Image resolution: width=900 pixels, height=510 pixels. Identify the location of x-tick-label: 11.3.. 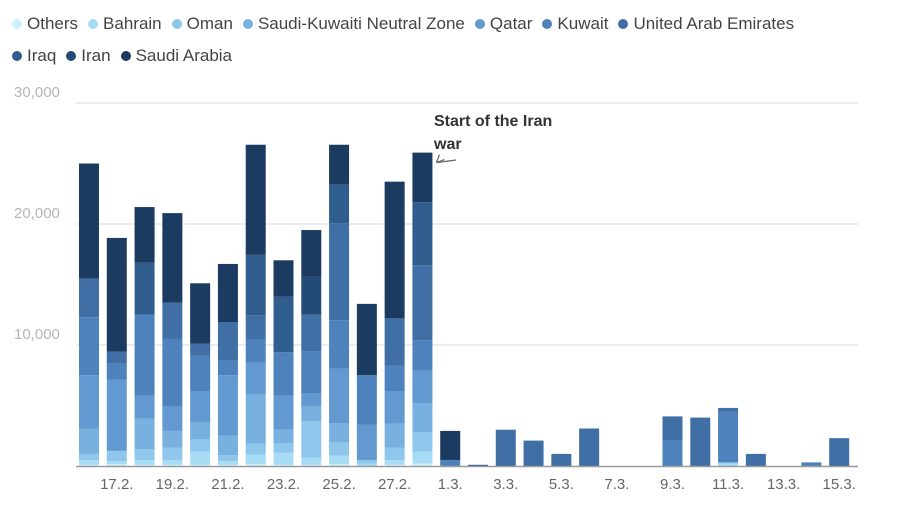
(728, 484).